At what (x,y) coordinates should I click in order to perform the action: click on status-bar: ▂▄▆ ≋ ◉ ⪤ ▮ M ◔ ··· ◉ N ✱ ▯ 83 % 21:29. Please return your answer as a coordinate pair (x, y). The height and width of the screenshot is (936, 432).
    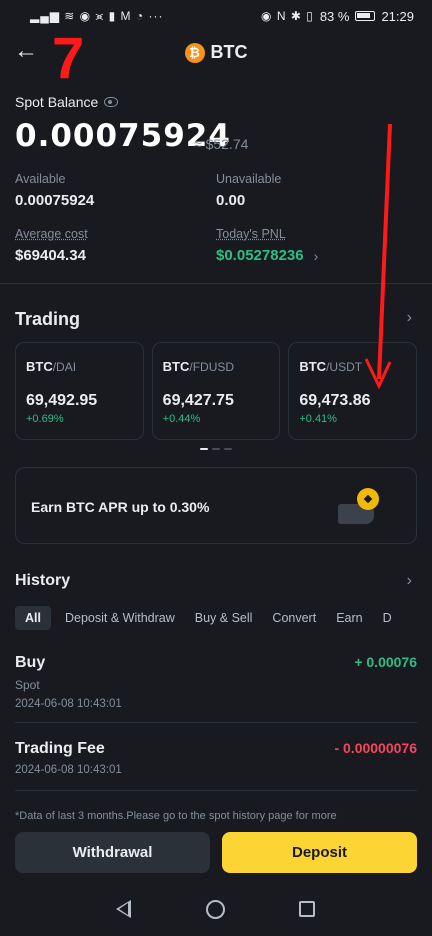
    Looking at the image, I should click on (216, 16).